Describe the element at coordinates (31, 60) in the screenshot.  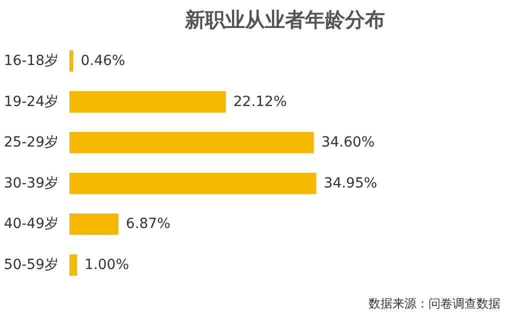
I see `y-tick-label: 16-18岁` at that location.